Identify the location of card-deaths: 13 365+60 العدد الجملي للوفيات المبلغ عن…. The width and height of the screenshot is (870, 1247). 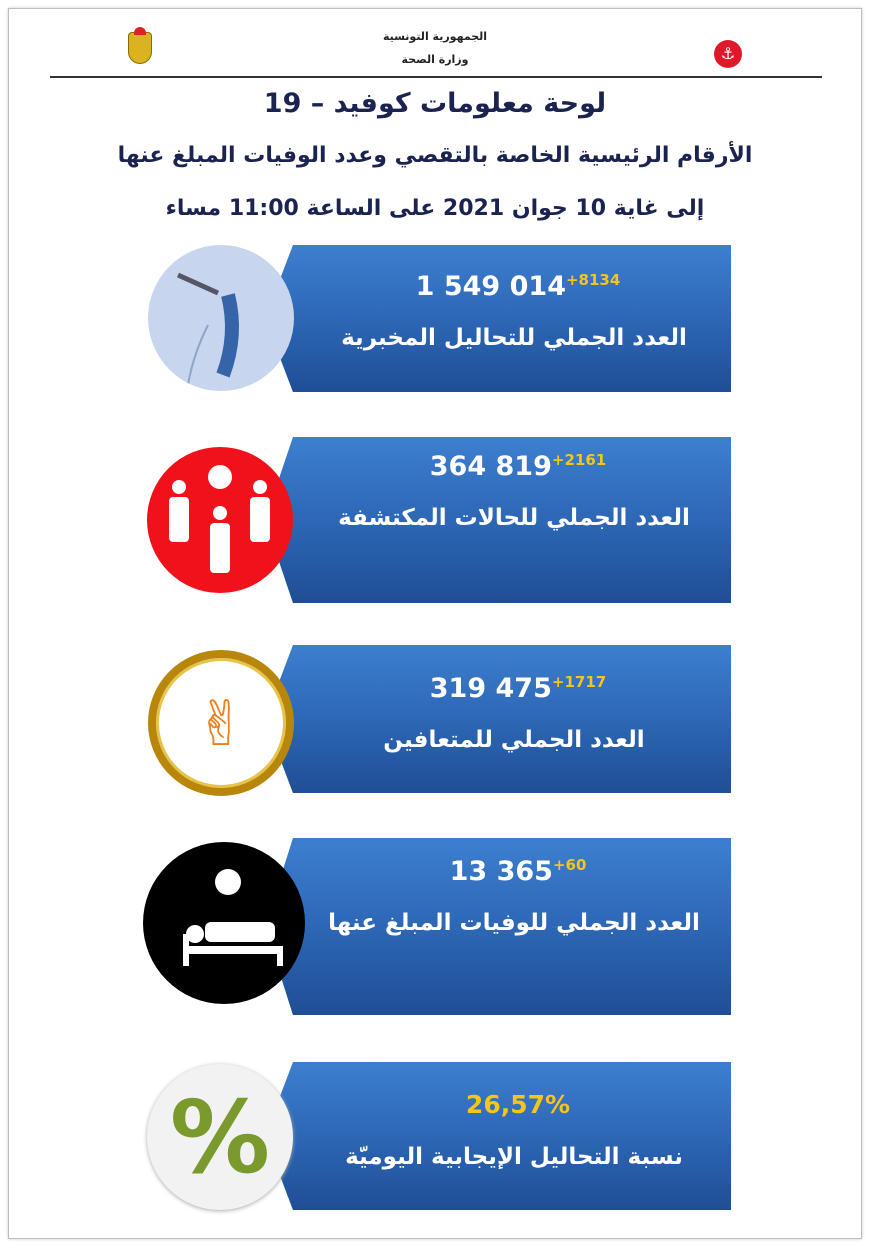
(498, 926).